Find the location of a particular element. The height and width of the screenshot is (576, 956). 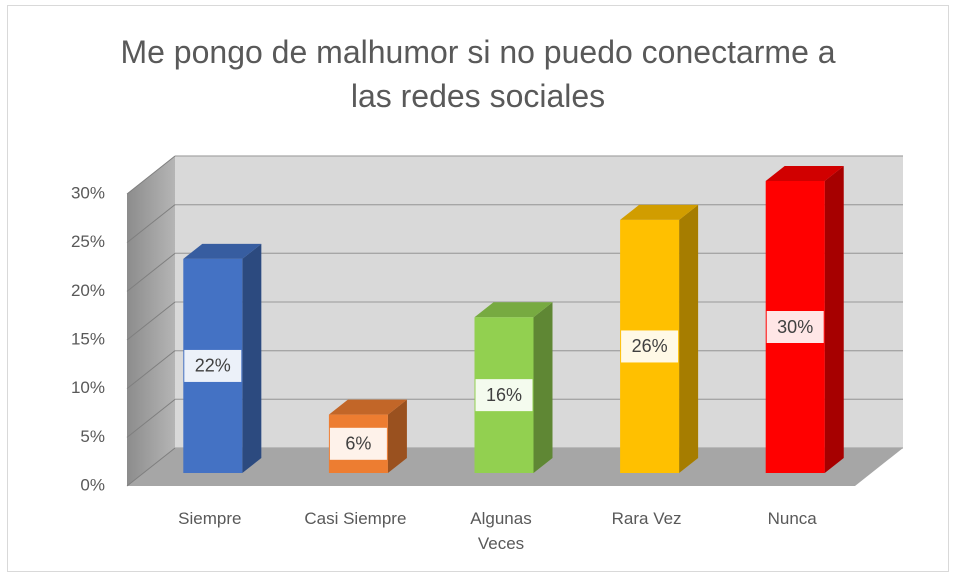

y-tick-label: 20% is located at coordinates (88, 290).